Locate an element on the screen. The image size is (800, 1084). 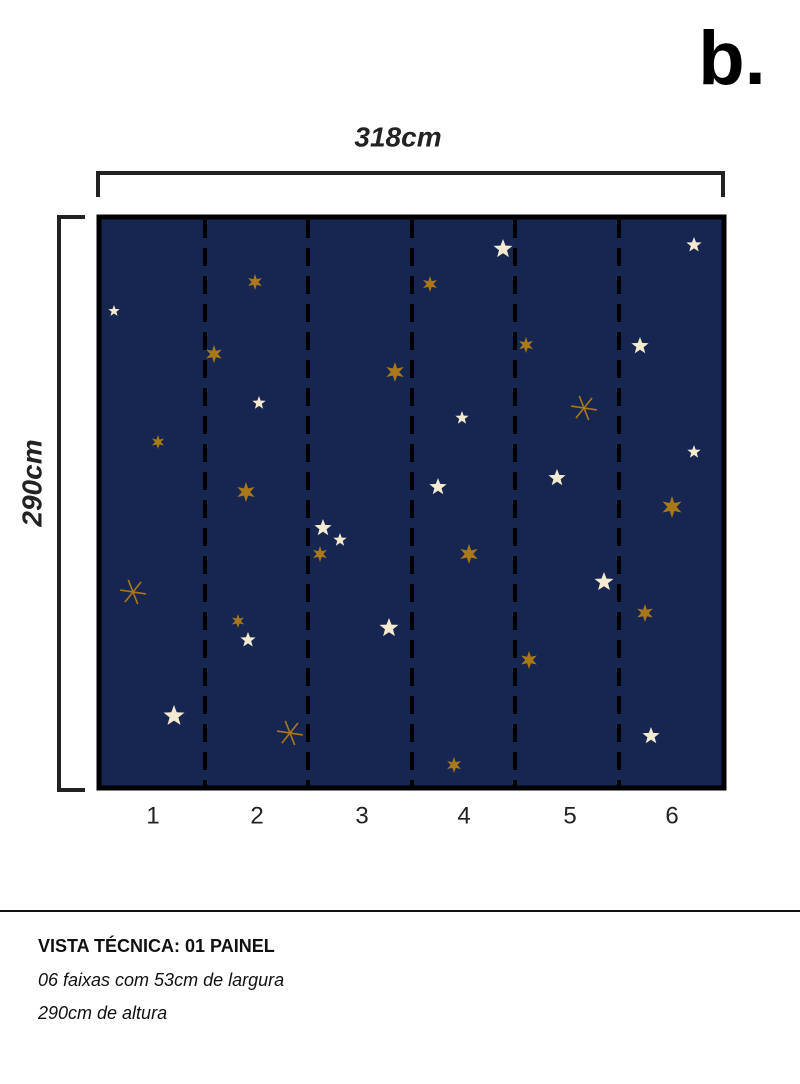
strip-label: 5 is located at coordinates (569, 815).